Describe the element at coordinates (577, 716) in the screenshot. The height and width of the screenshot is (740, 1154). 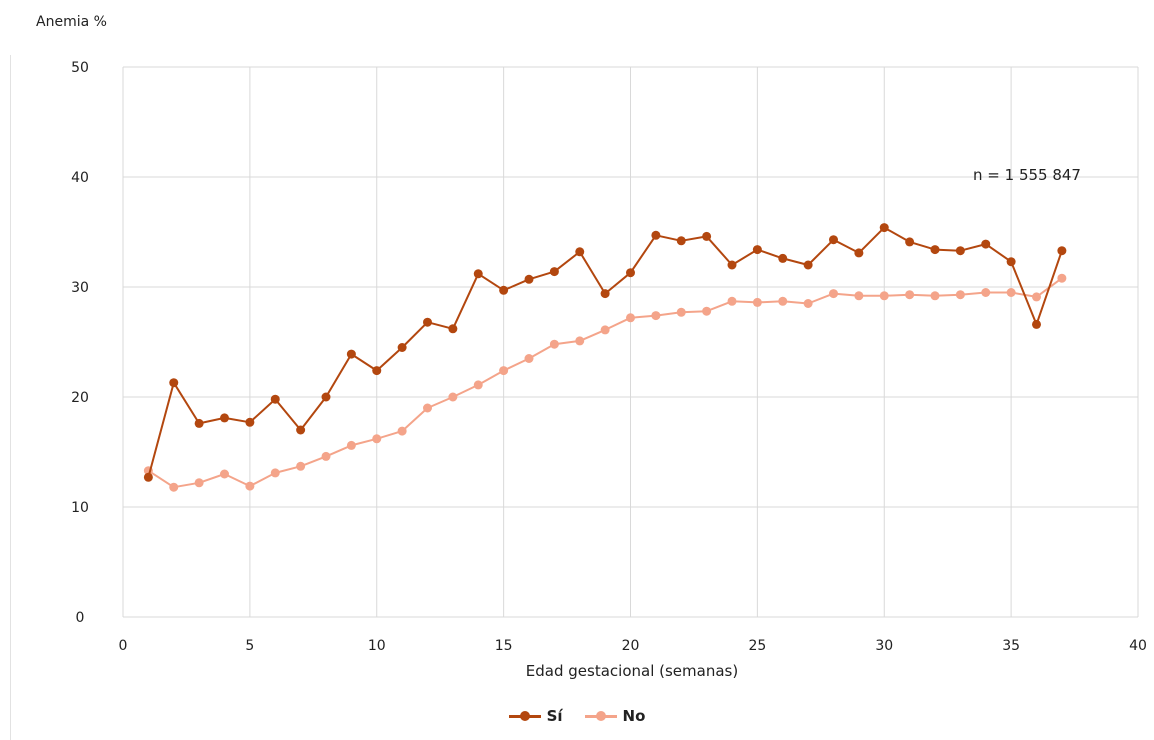
I see `legend: Sí No` at that location.